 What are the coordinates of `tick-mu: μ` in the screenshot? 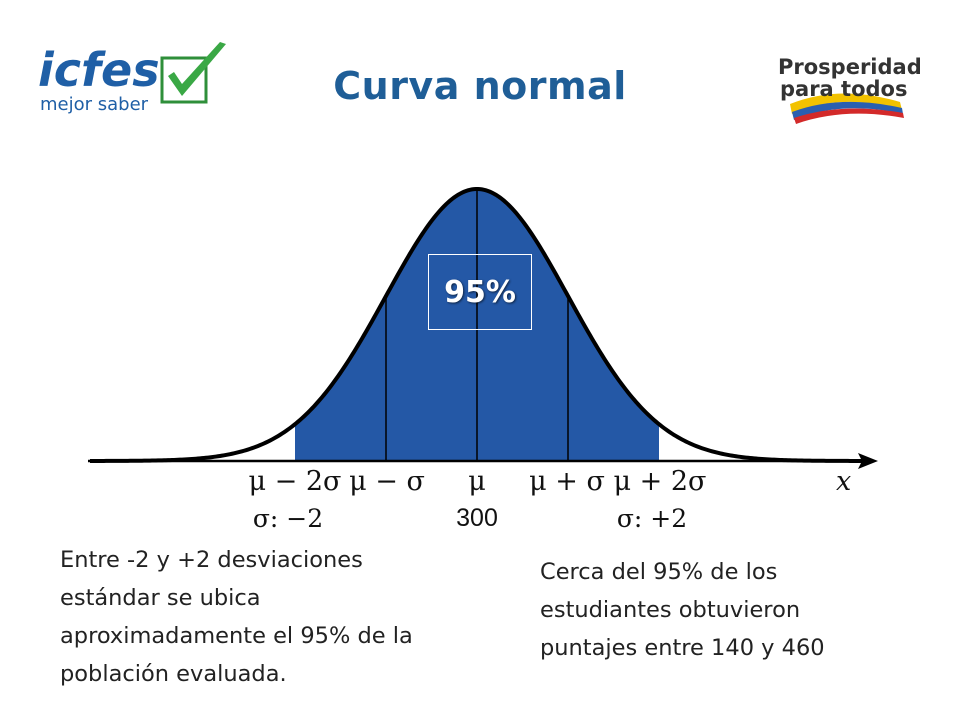 It's located at (477, 481).